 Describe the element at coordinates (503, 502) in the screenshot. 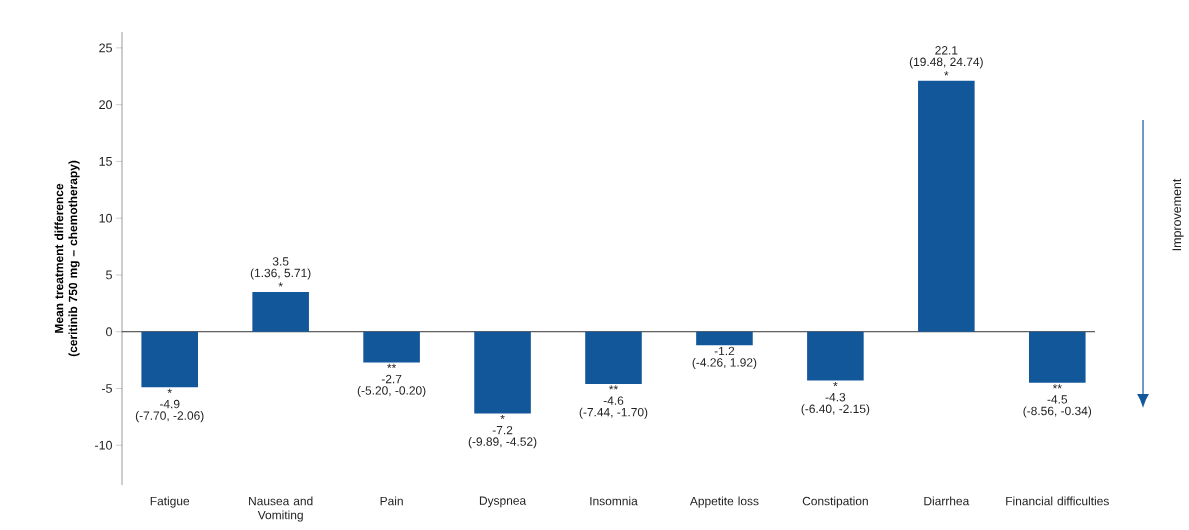

I see `x-tick-label: Dyspnea` at that location.